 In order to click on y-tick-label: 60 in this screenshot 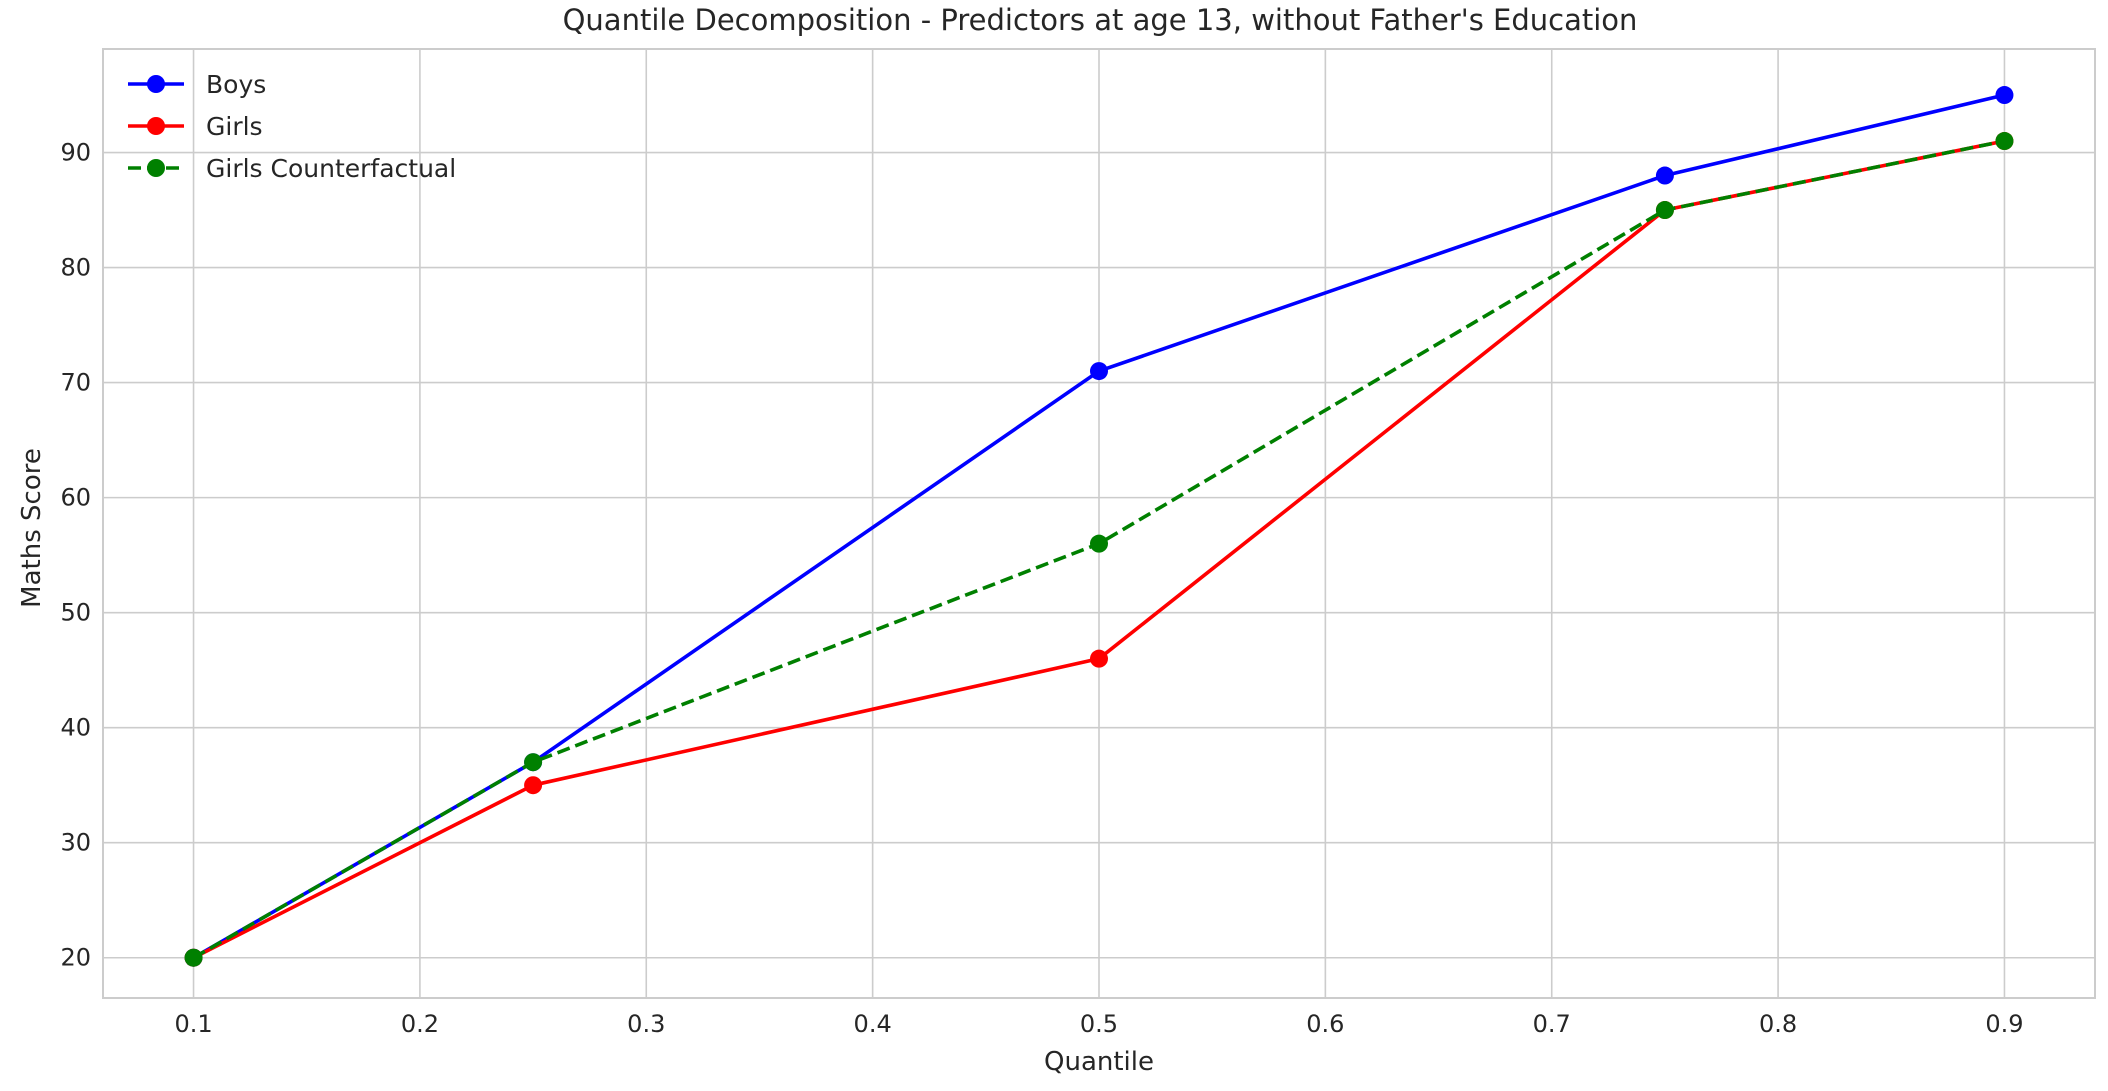, I will do `click(75, 498)`.